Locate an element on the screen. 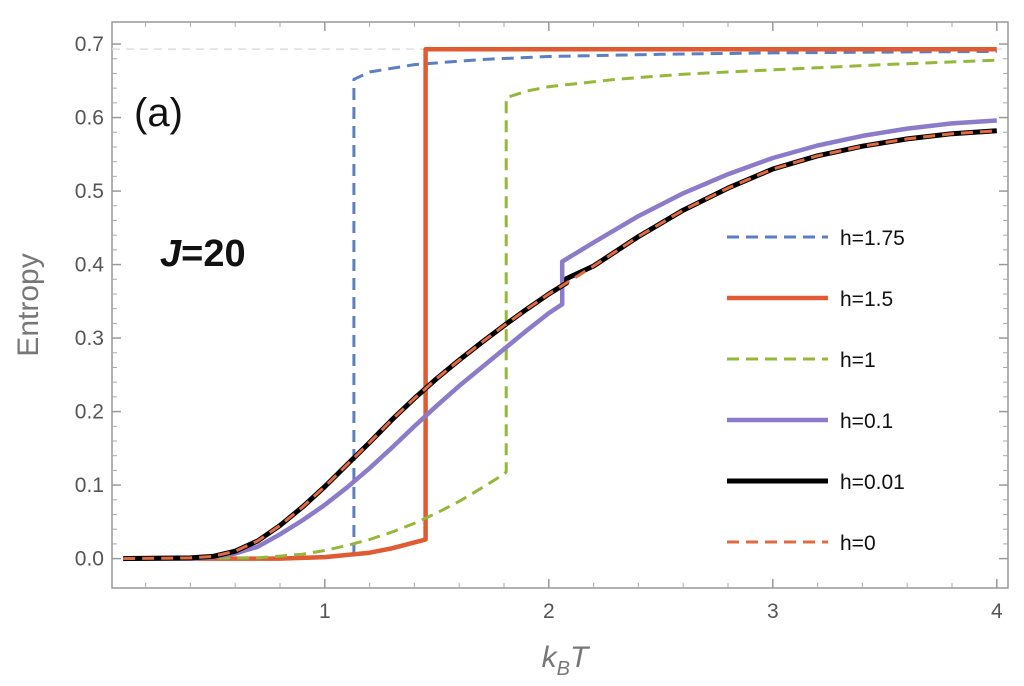 The height and width of the screenshot is (686, 1024). legend-label: h=1.75 is located at coordinates (872, 238).